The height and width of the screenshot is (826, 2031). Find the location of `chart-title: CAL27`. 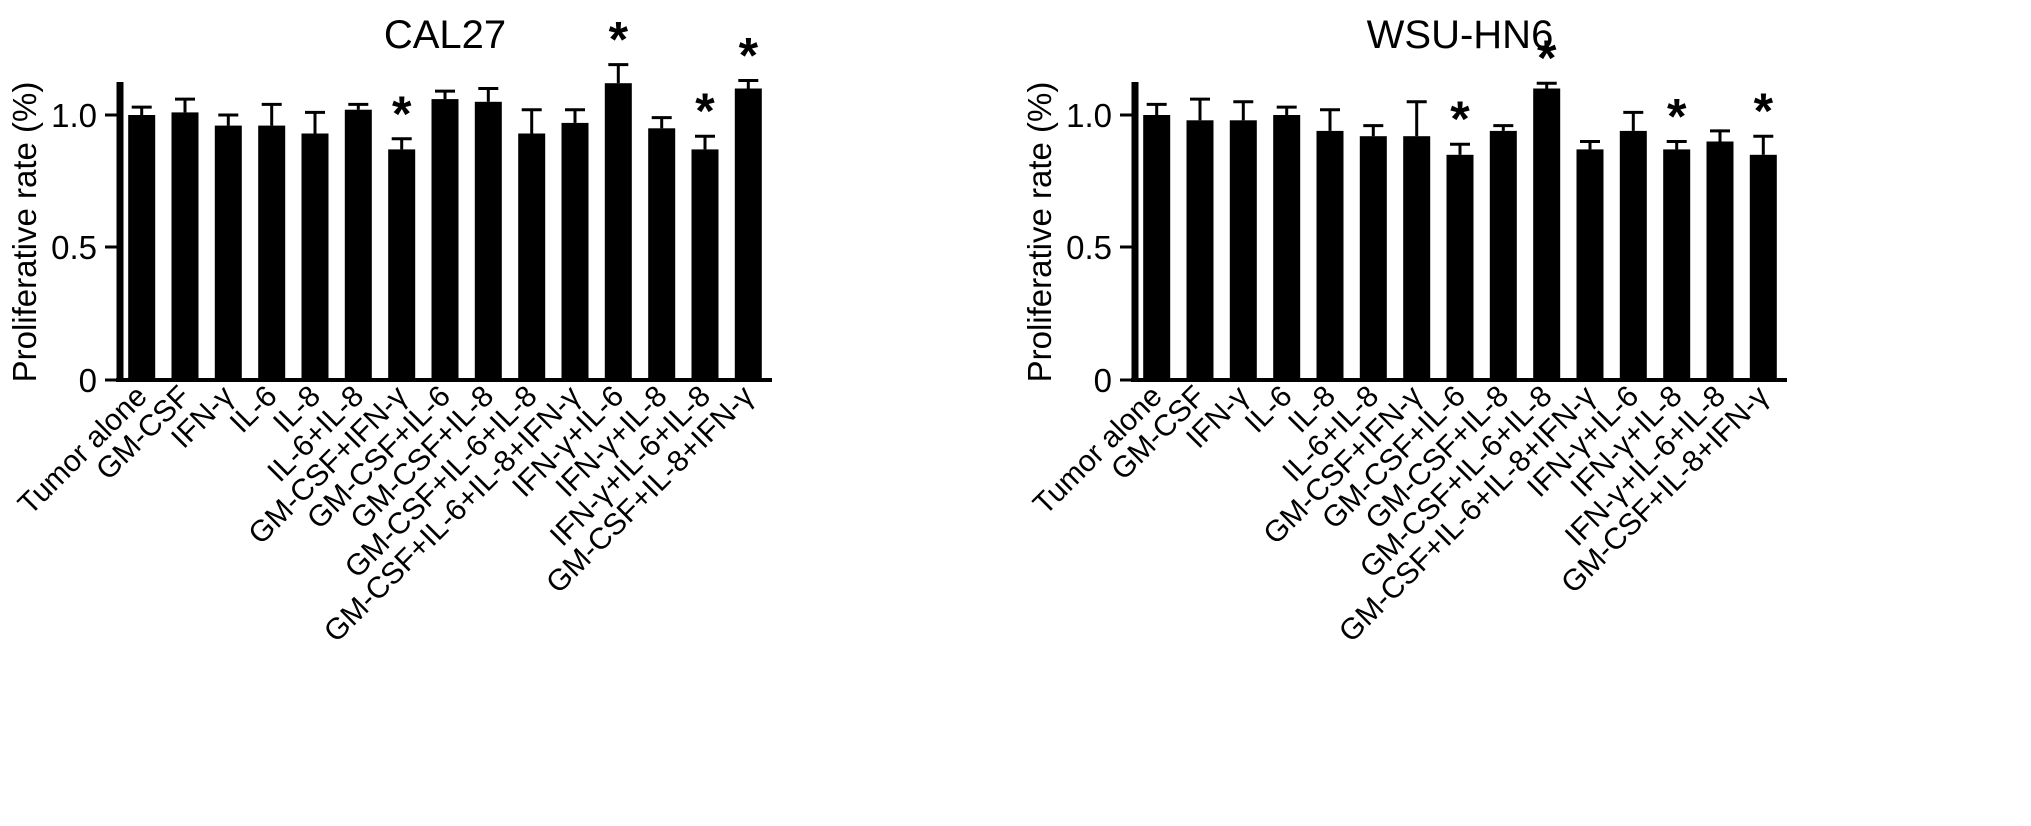

chart-title: CAL27 is located at coordinates (445, 35).